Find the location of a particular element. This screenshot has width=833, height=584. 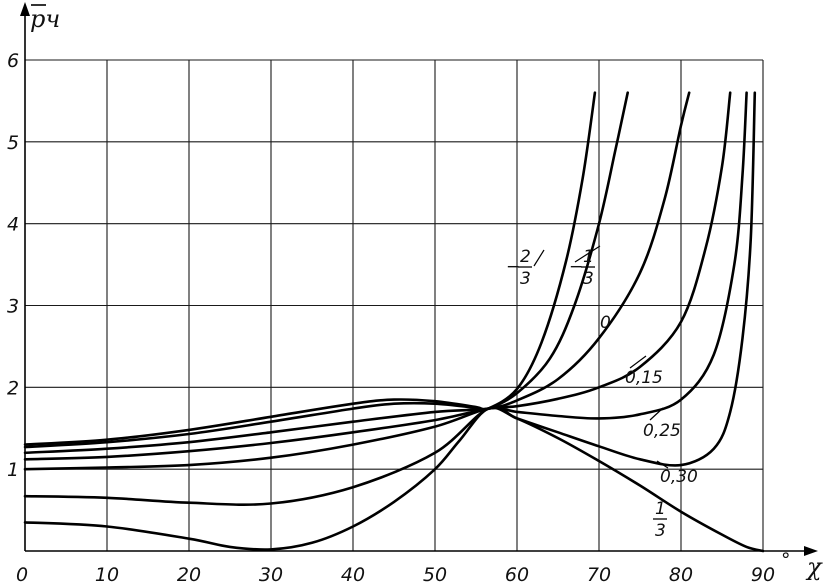

label-minus-one-third-numerator: 1 is located at coordinates (588, 257).